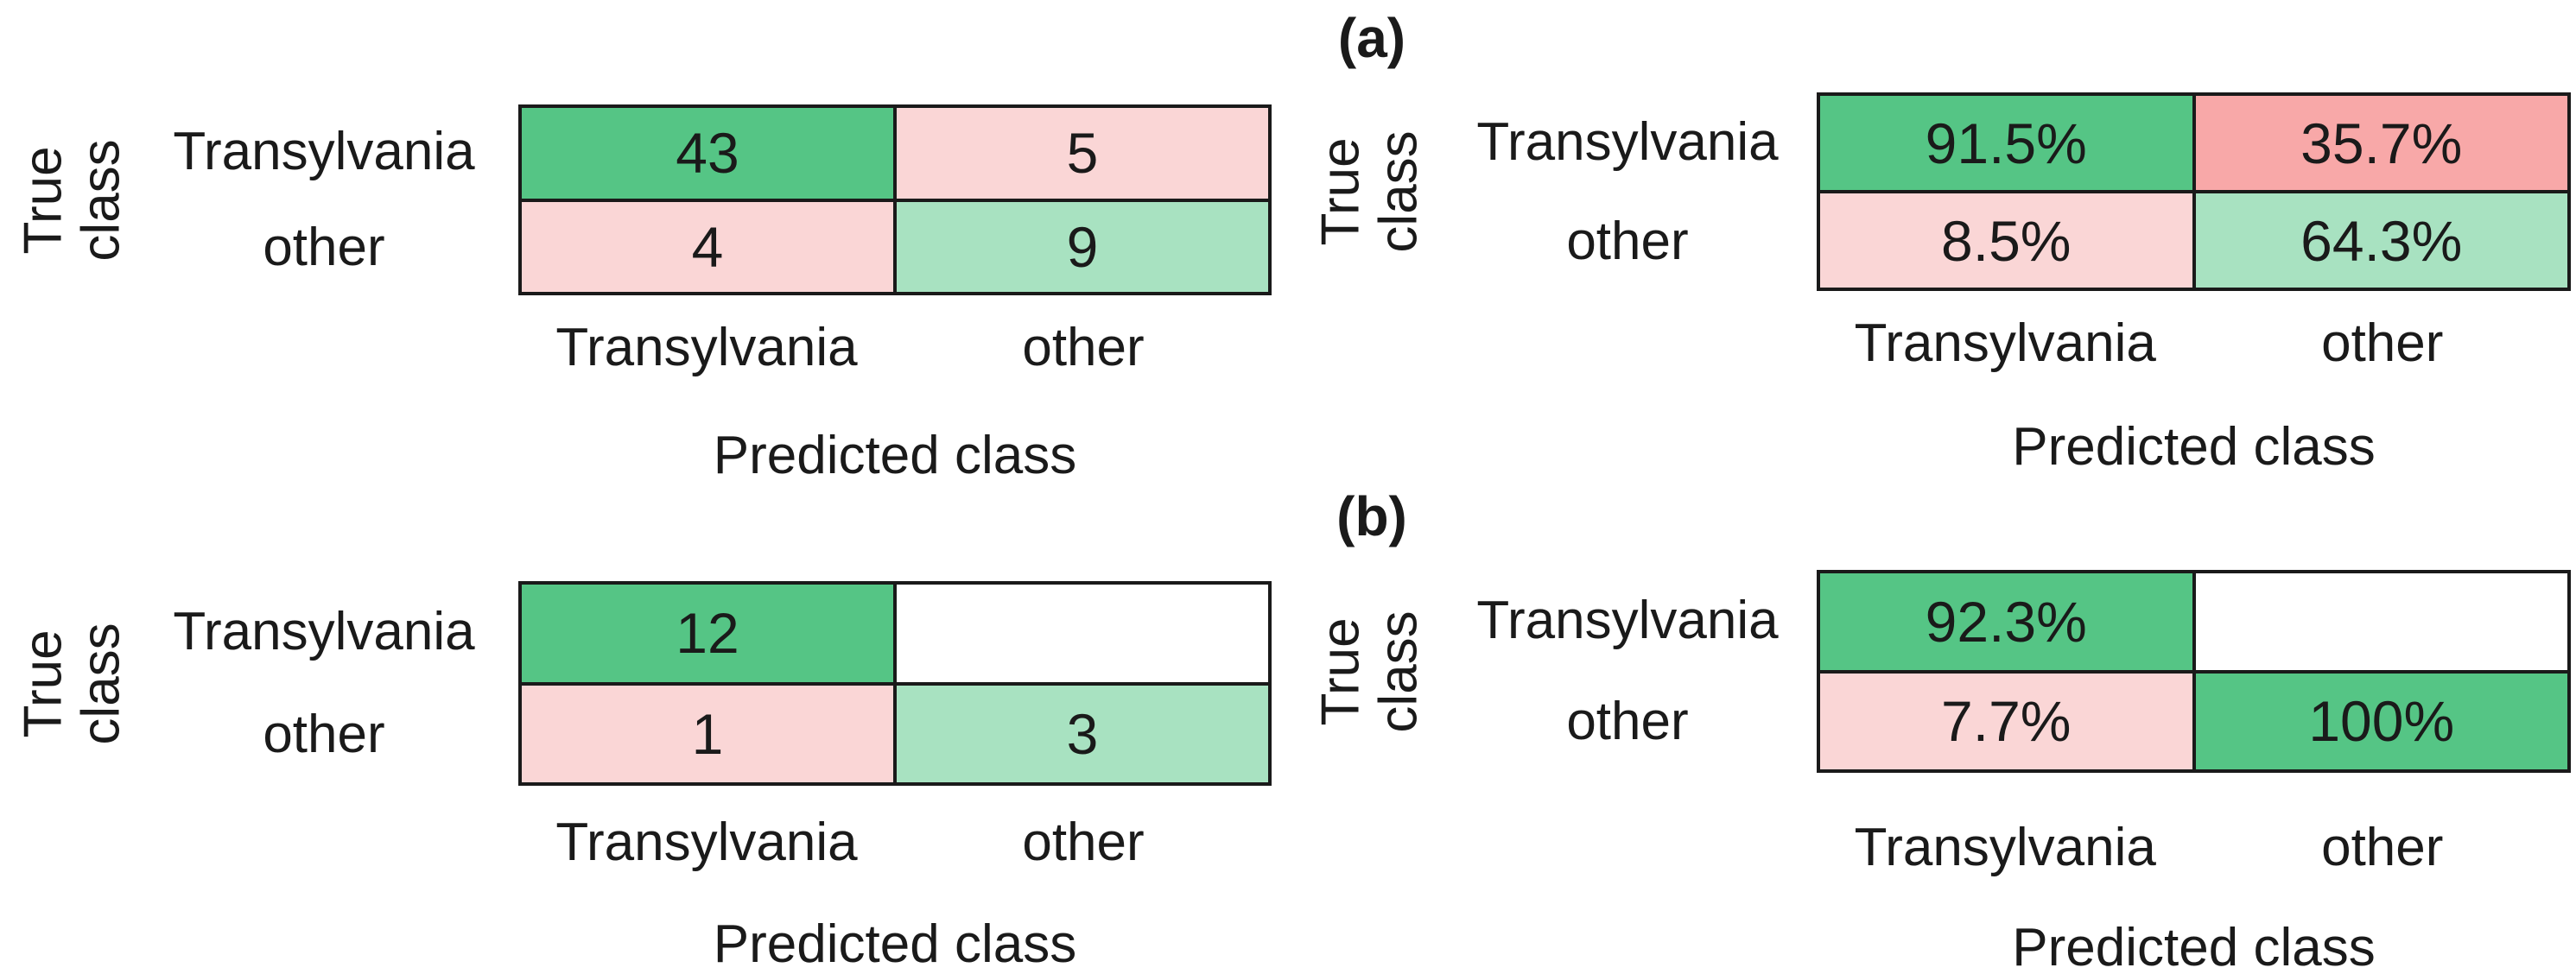 This screenshot has width=2576, height=974. What do you see at coordinates (895, 199) in the screenshot?
I see `matrix-grid: 43 5 4 9` at bounding box center [895, 199].